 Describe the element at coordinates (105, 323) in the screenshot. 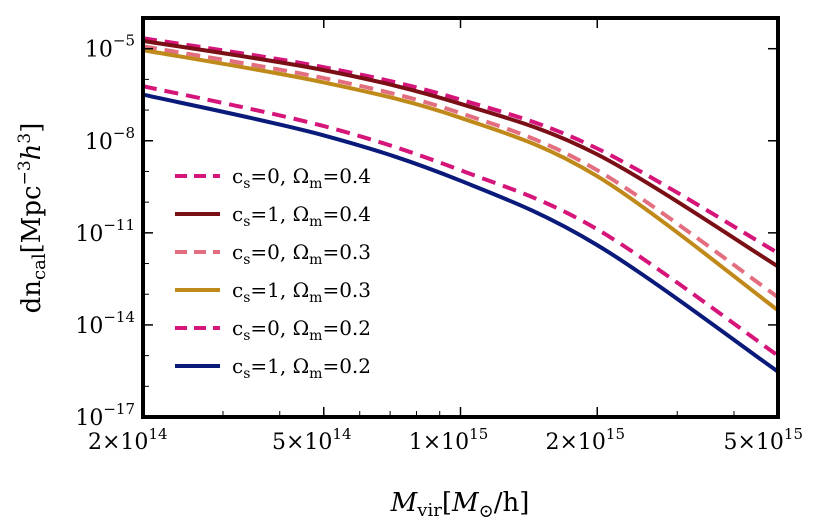

I see `y-tick-label-3: 10⁻¹⁴` at that location.